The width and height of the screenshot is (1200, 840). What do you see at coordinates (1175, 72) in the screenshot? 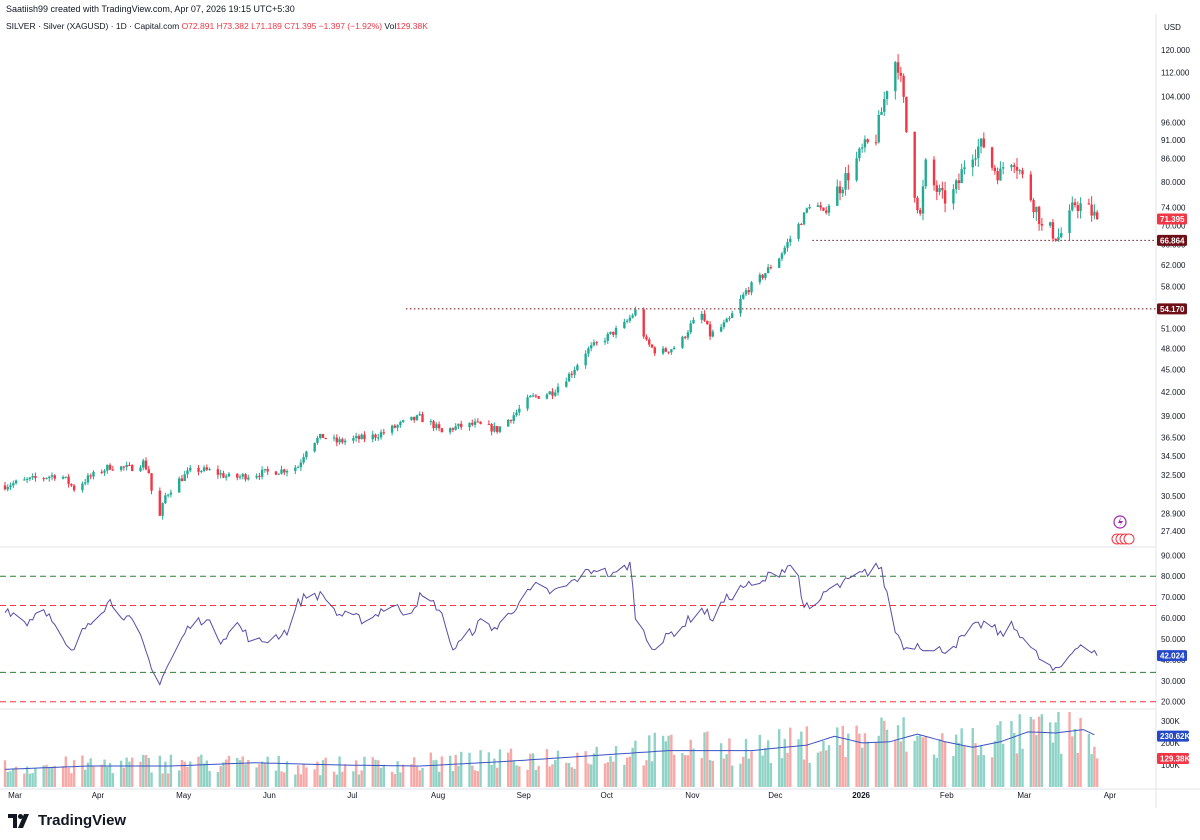
I see `price-tick-label: 112.000` at bounding box center [1175, 72].